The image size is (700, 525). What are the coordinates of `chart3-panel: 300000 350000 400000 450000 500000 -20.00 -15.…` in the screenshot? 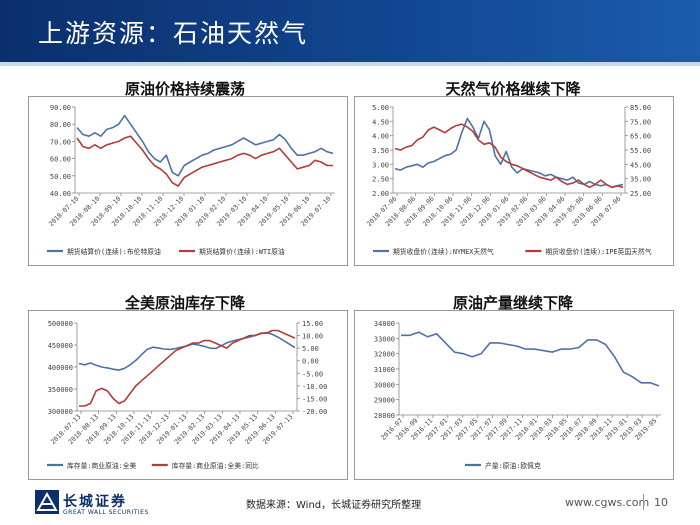 It's located at (188, 395).